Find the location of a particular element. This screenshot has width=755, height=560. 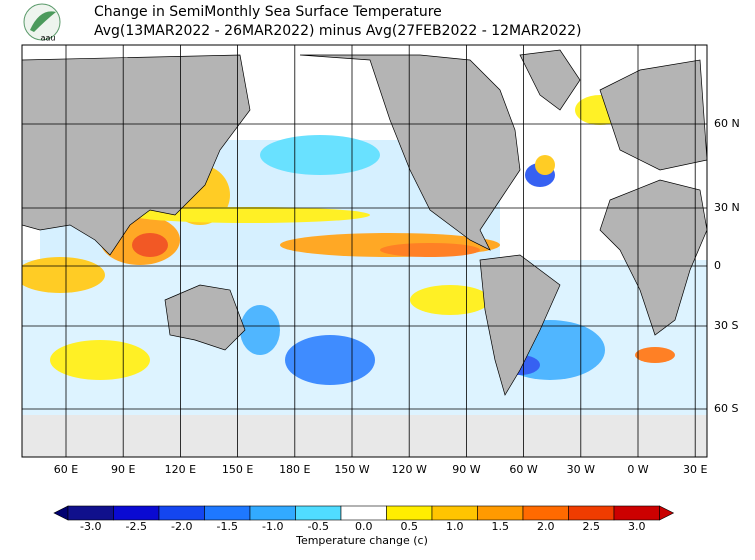

colorbar-tick-label: -1.5 is located at coordinates (227, 526).